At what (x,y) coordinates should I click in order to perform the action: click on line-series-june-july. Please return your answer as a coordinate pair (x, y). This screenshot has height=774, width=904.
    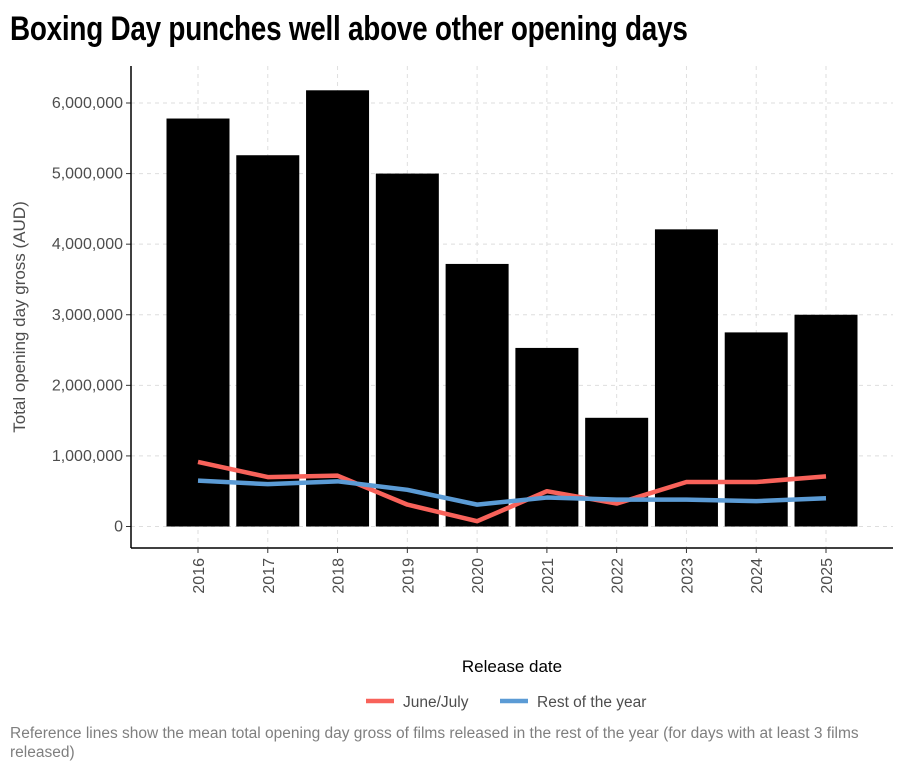
    Looking at the image, I should click on (512, 491).